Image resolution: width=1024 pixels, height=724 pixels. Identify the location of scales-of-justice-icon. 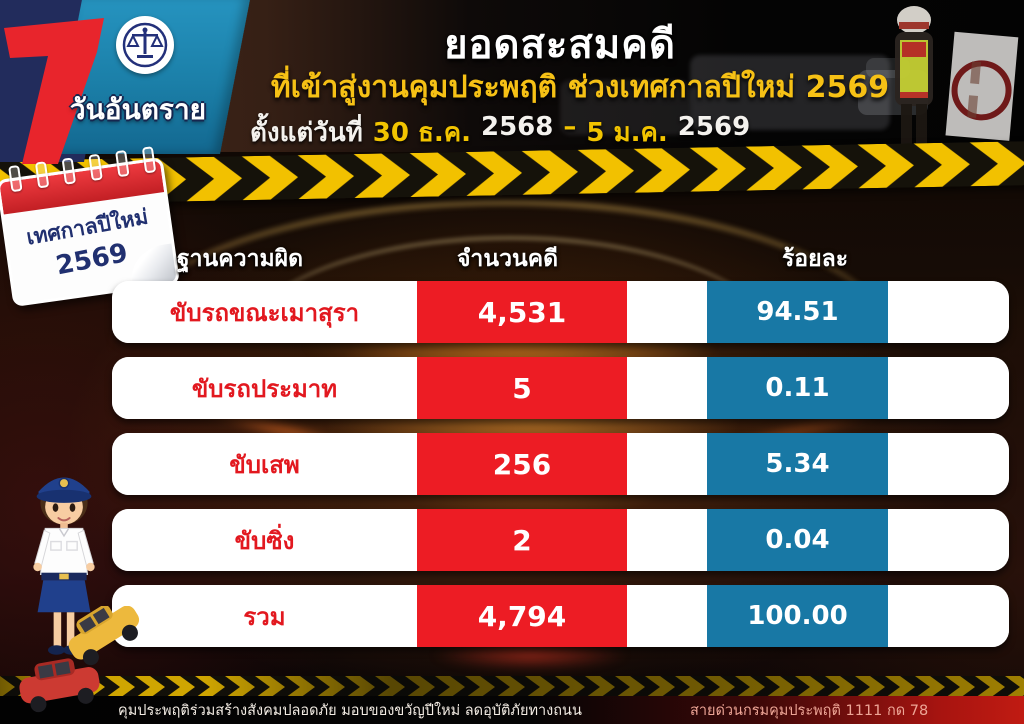
(145, 45).